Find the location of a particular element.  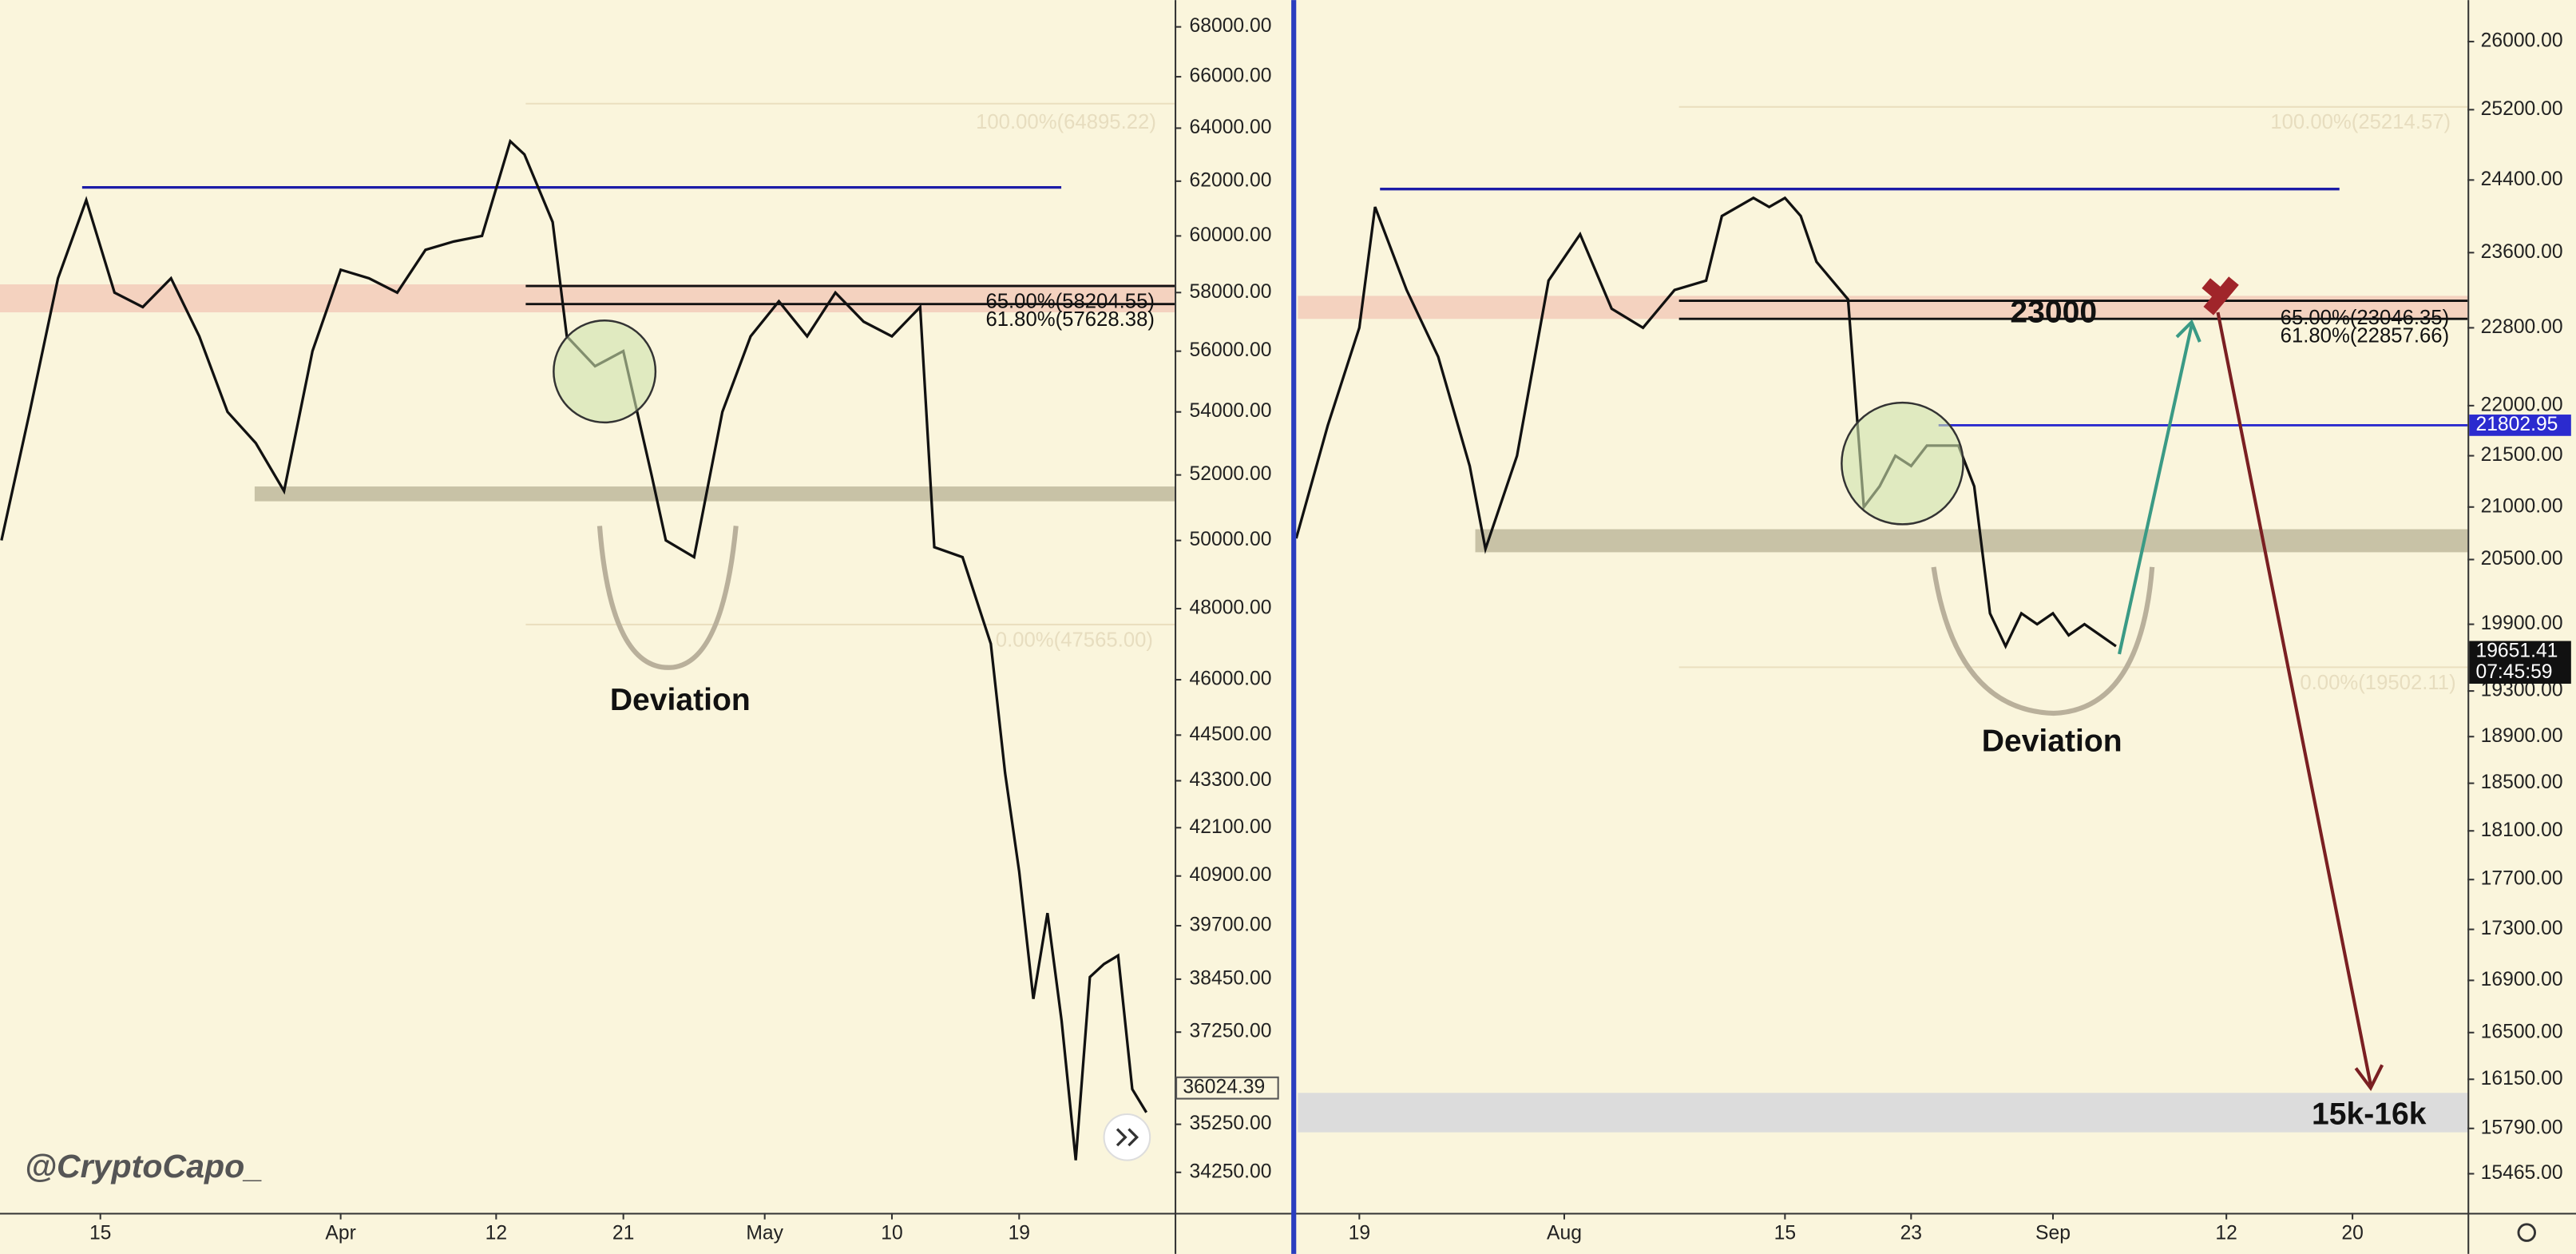

y-tick-label: 15790.00 is located at coordinates (2522, 1127).